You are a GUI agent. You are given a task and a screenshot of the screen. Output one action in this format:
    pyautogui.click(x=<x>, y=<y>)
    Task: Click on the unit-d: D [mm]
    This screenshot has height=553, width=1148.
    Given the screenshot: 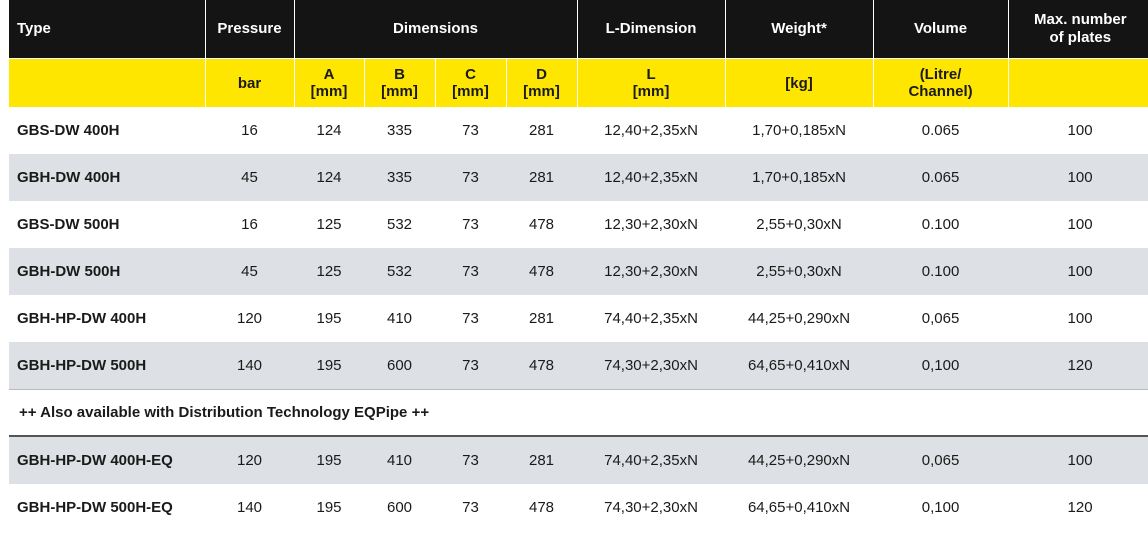 What is the action you would take?
    pyautogui.click(x=541, y=82)
    